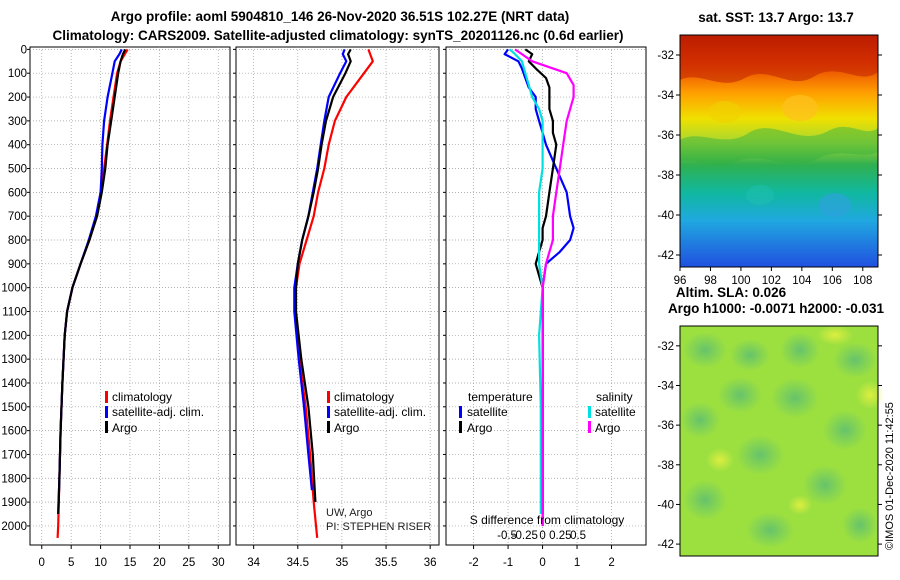 This screenshot has width=900, height=580. What do you see at coordinates (500, 397) in the screenshot?
I see `legend-title-temperature: temperature` at bounding box center [500, 397].